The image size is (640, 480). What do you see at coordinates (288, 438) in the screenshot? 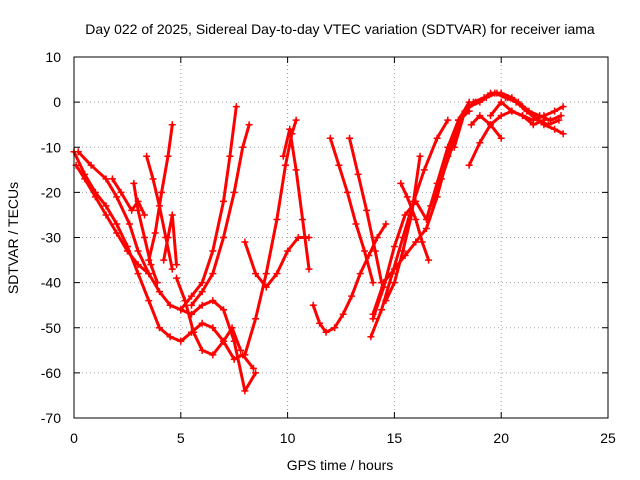
I see `x-tick-label: 10` at bounding box center [288, 438].